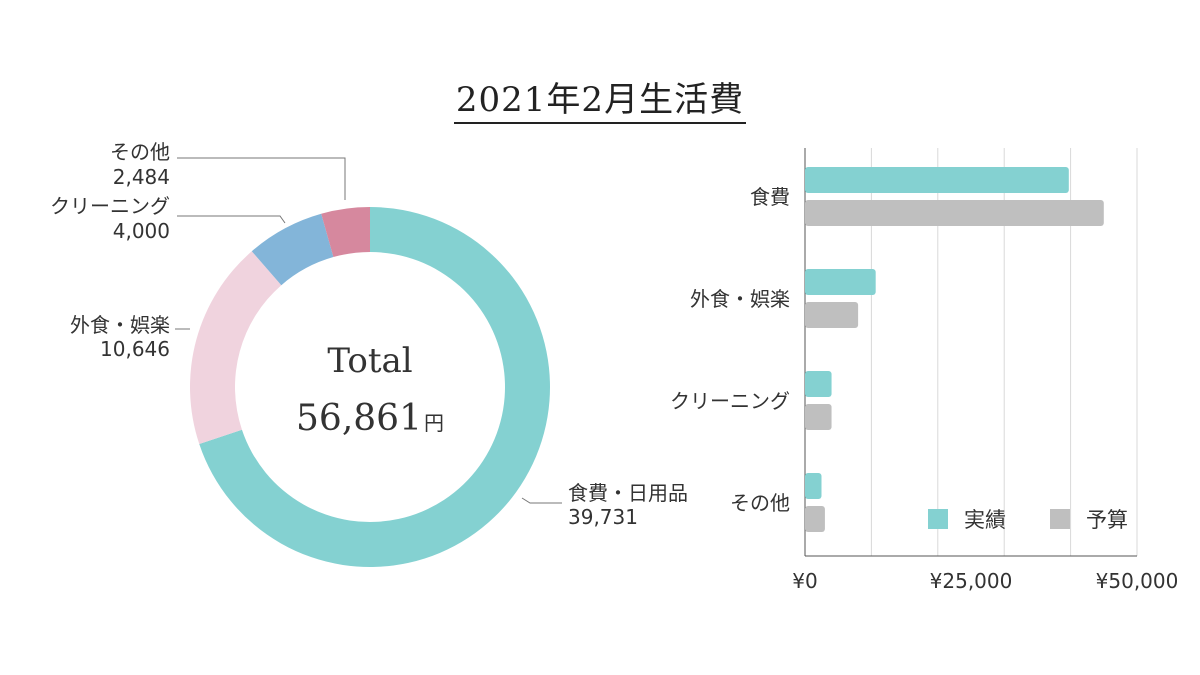 This screenshot has height=675, width=1200. What do you see at coordinates (760, 503) in the screenshot?
I see `category-label-3: その他` at bounding box center [760, 503].